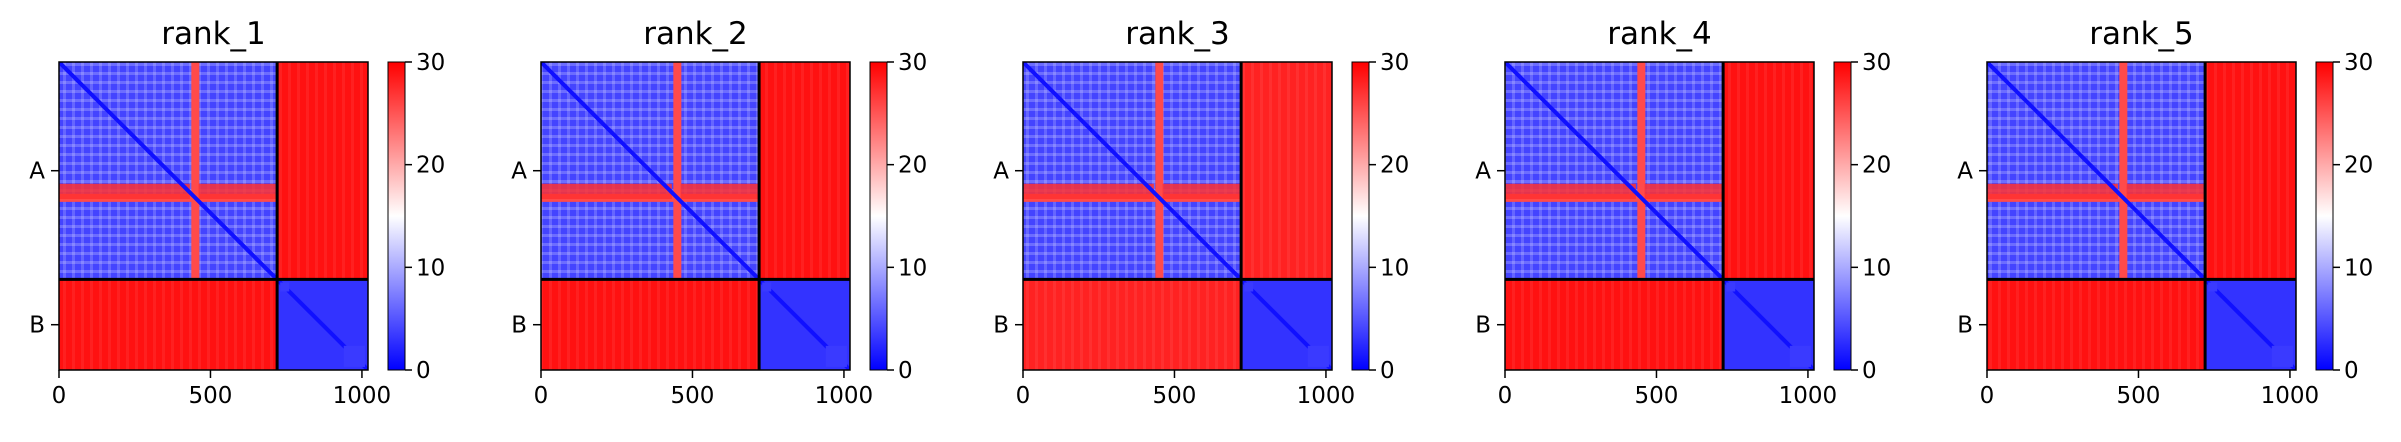  I want to click on panel-title: rank_4, so click(1659, 34).